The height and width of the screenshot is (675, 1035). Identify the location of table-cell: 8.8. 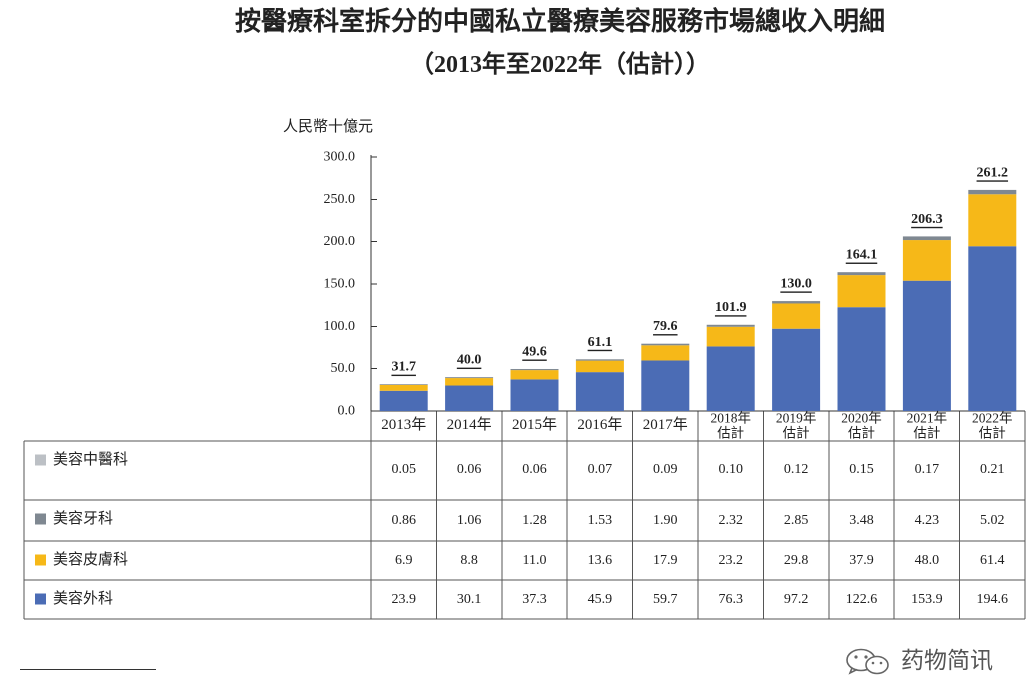
(469, 560).